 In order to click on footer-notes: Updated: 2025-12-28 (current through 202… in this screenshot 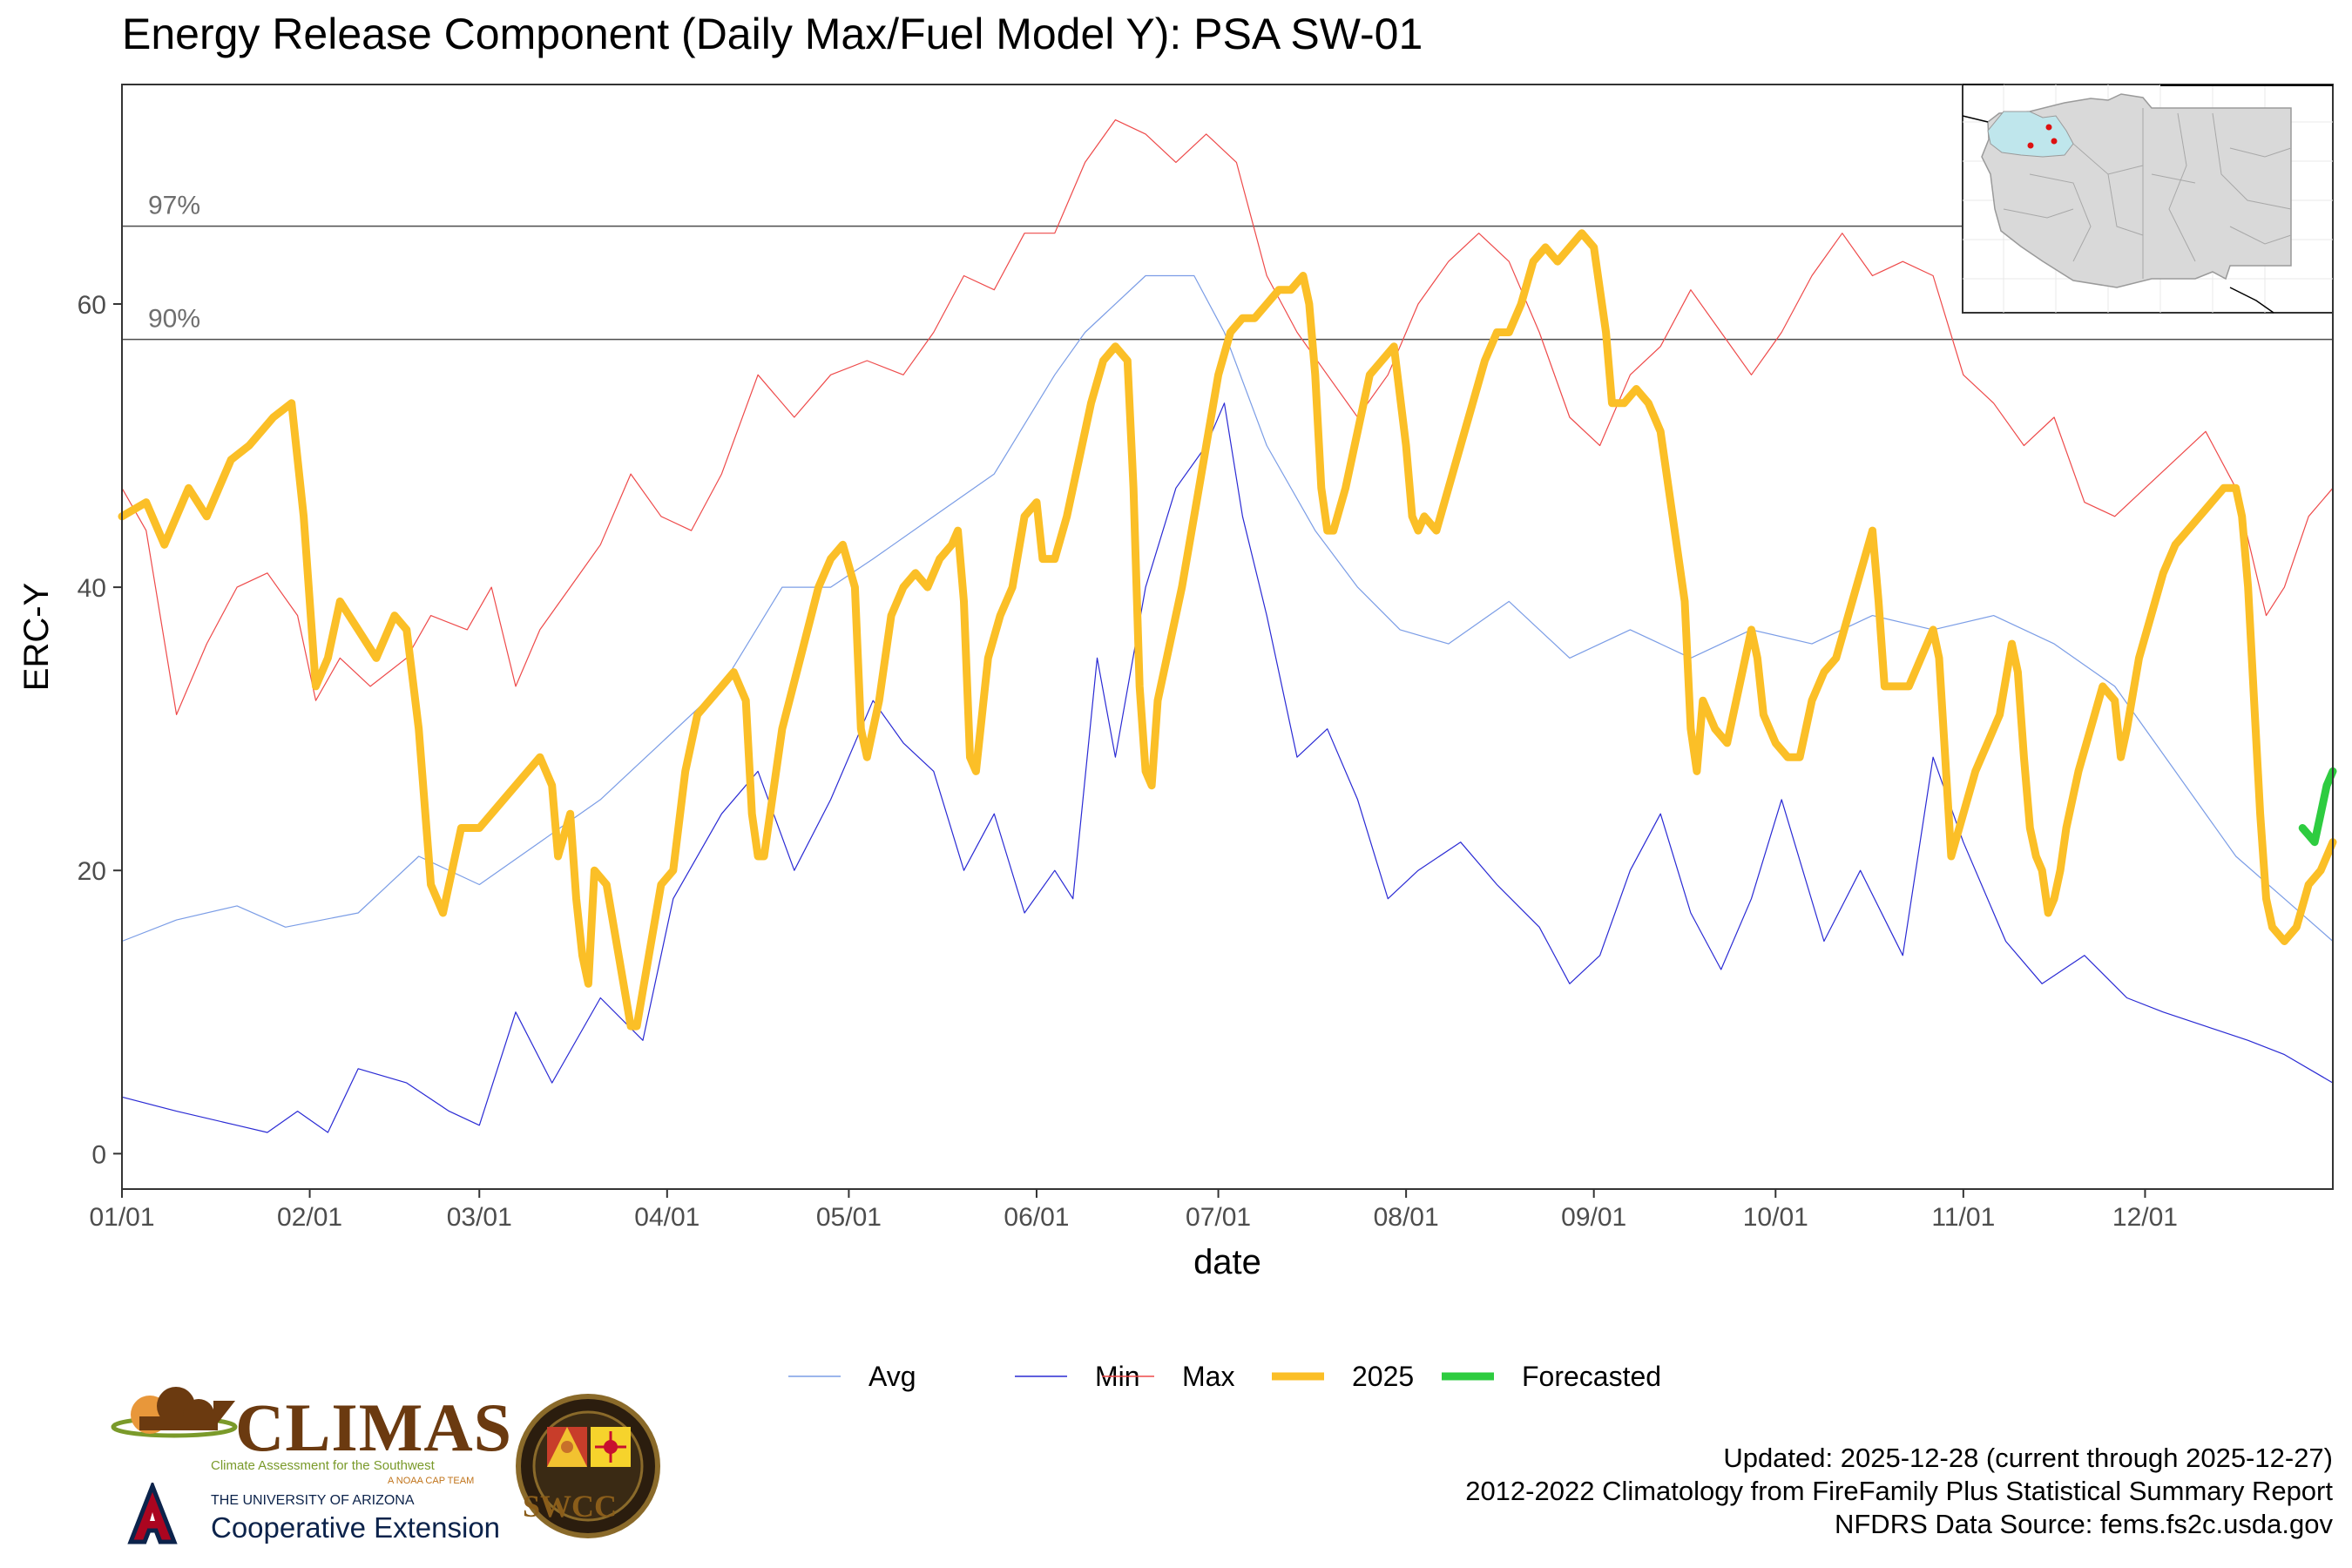, I will do `click(1899, 1491)`.